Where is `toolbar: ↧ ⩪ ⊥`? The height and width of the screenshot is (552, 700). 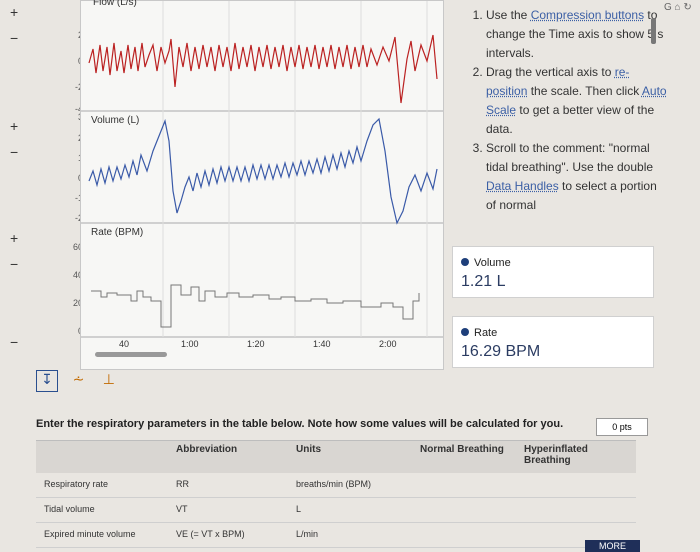
toolbar: ↧ ⩪ ⊥ is located at coordinates (80, 381).